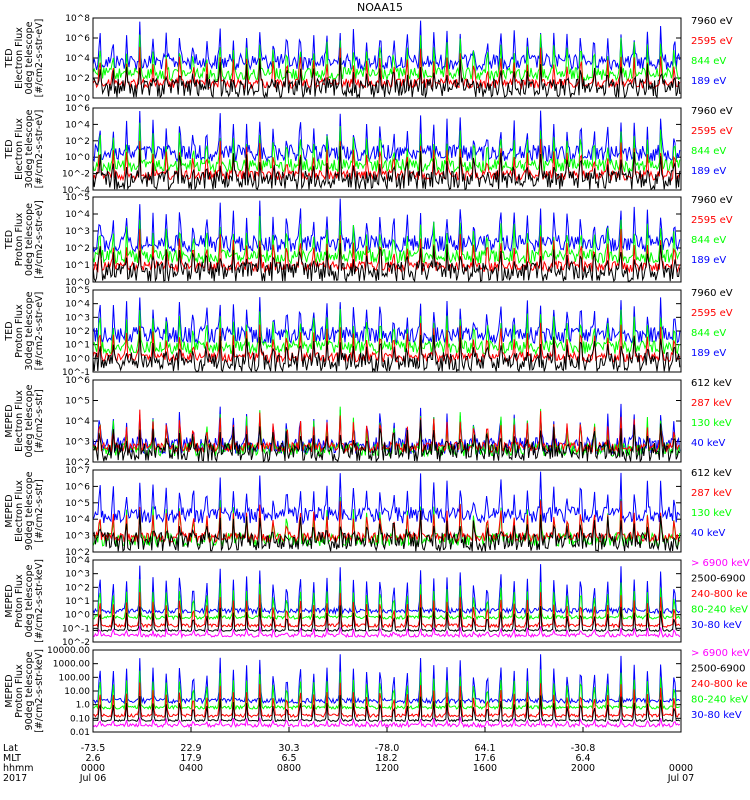 The image size is (750, 800). I want to click on y-tick-label: 10^-4, so click(76, 191).